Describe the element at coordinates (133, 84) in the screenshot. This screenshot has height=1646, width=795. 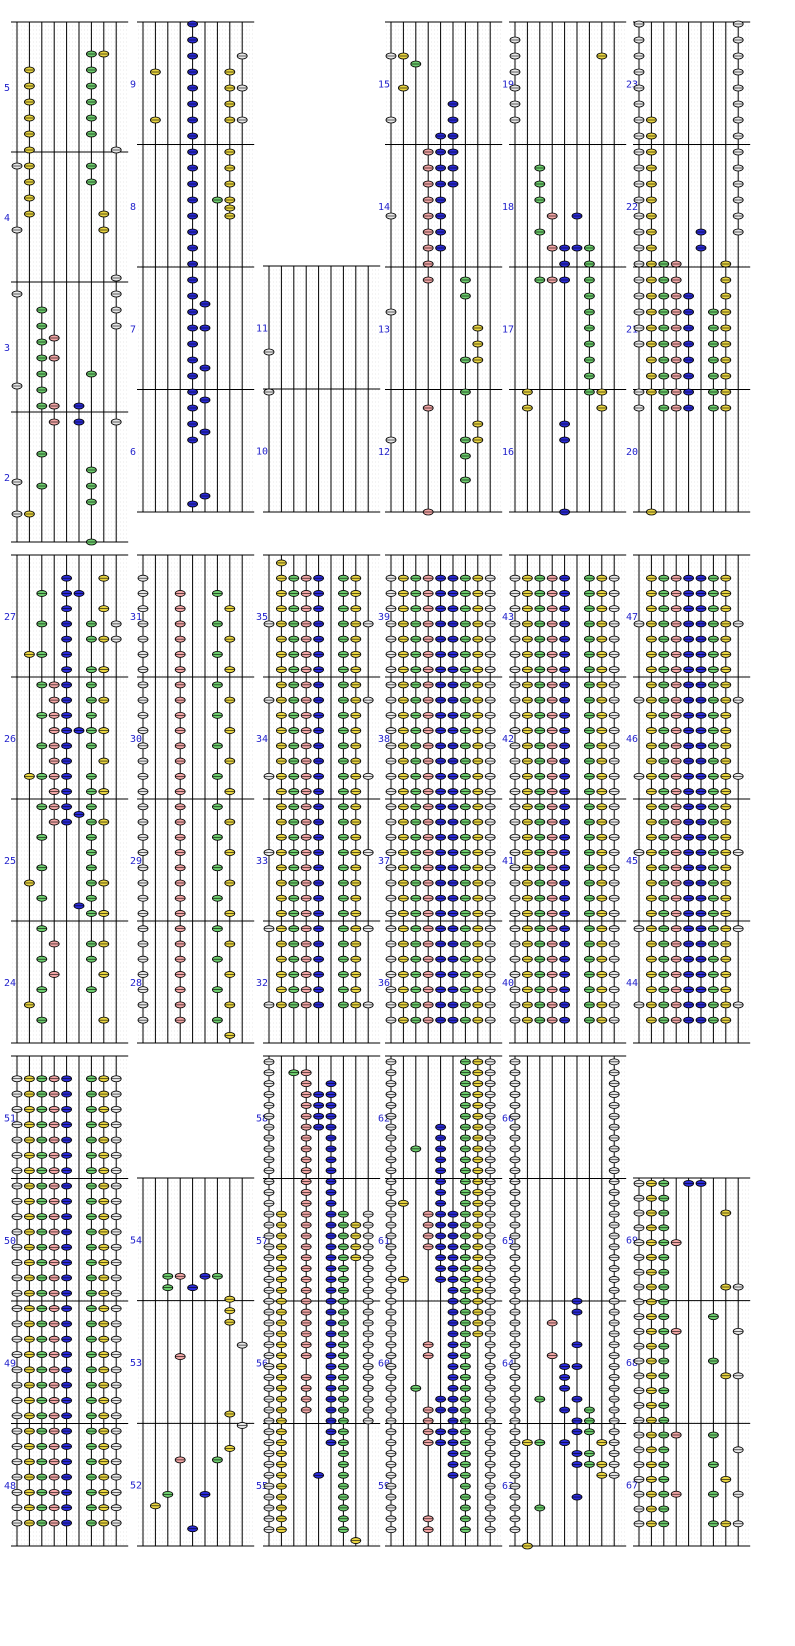
I see `measure-label: 9` at that location.